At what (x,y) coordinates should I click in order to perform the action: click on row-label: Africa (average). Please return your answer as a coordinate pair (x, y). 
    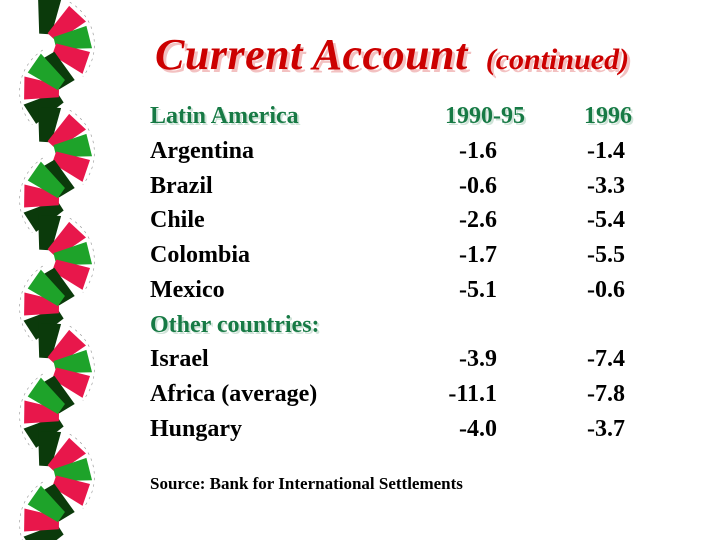
    Looking at the image, I should click on (234, 394).